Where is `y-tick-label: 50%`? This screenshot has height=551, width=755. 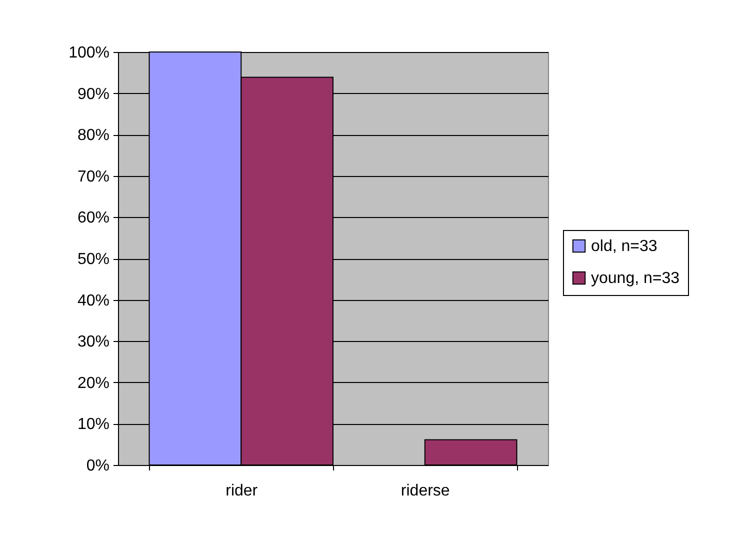 y-tick-label: 50% is located at coordinates (93, 259).